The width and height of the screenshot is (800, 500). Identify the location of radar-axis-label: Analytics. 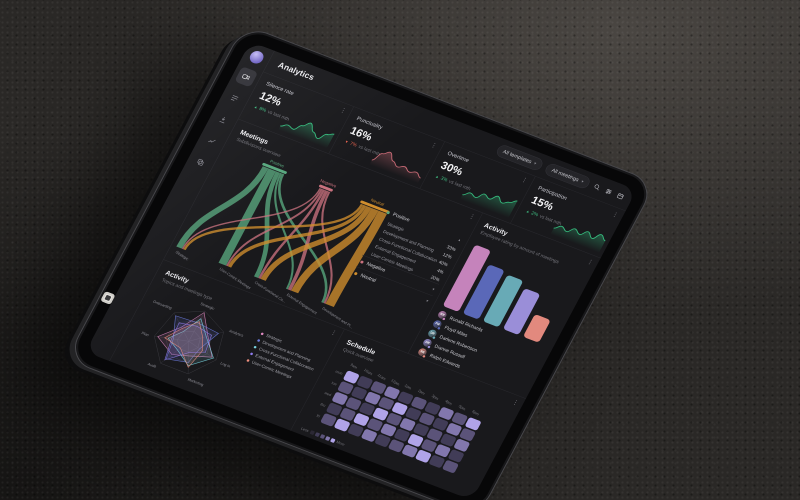
(236, 333).